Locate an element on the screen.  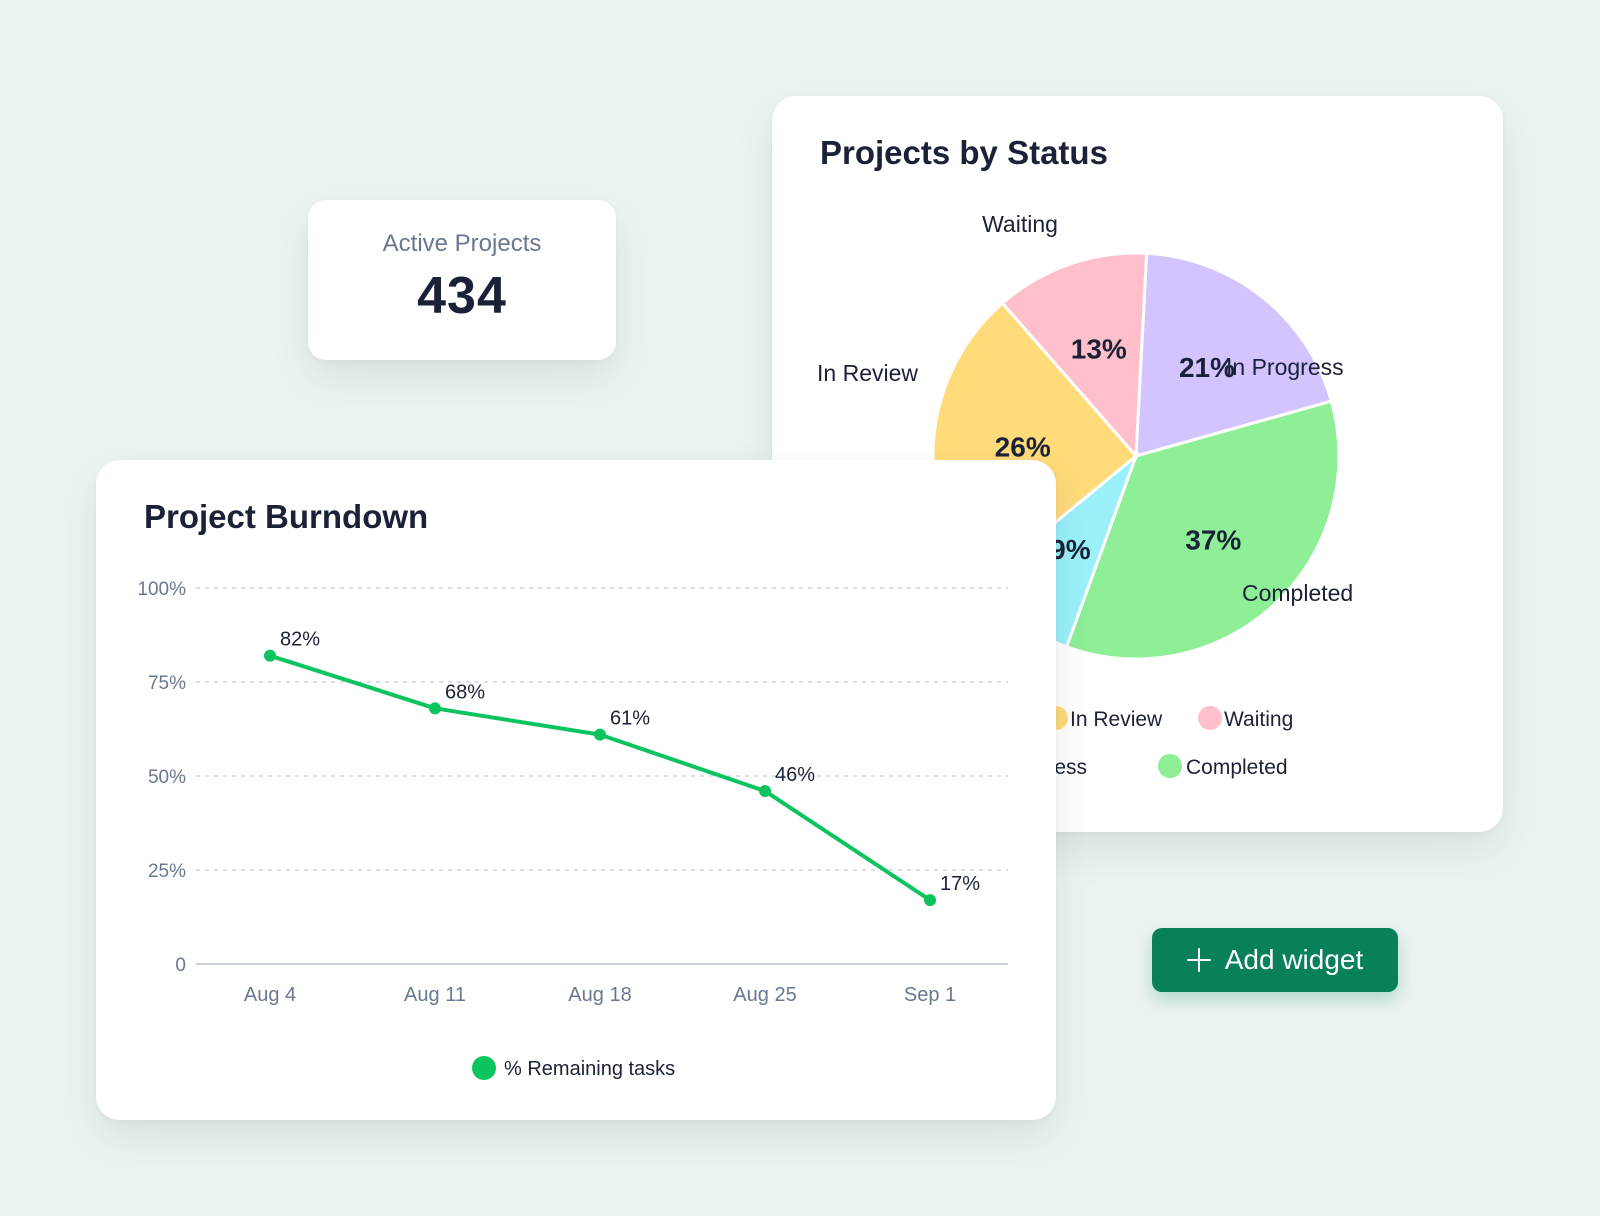
burndown-card-title: Project Burndown is located at coordinates (286, 516).